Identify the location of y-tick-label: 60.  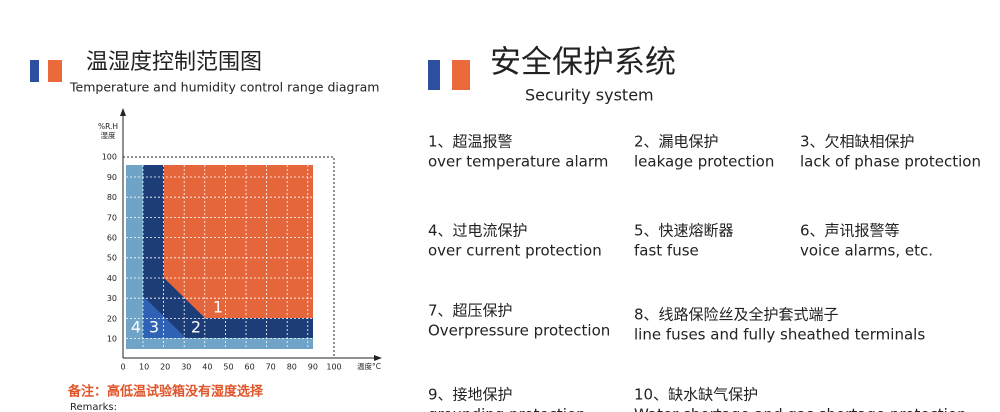
(112, 238).